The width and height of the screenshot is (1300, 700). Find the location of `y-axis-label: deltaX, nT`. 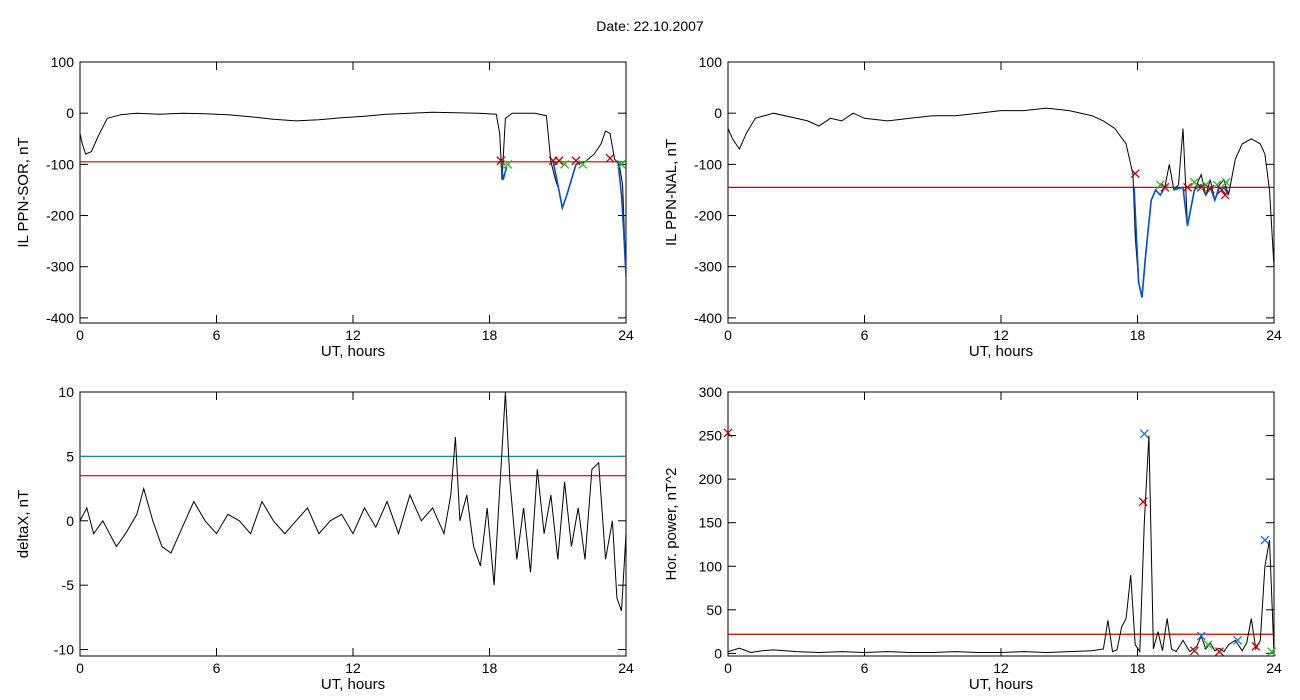

y-axis-label: deltaX, nT is located at coordinates (23, 524).